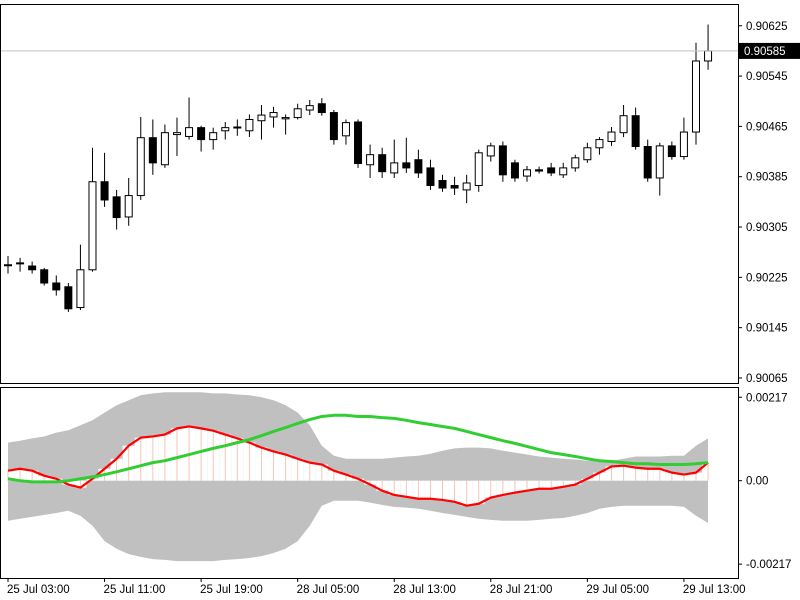 The height and width of the screenshot is (600, 800). Describe the element at coordinates (135, 590) in the screenshot. I see `x-tick-label: 25 Jul 11:00` at that location.